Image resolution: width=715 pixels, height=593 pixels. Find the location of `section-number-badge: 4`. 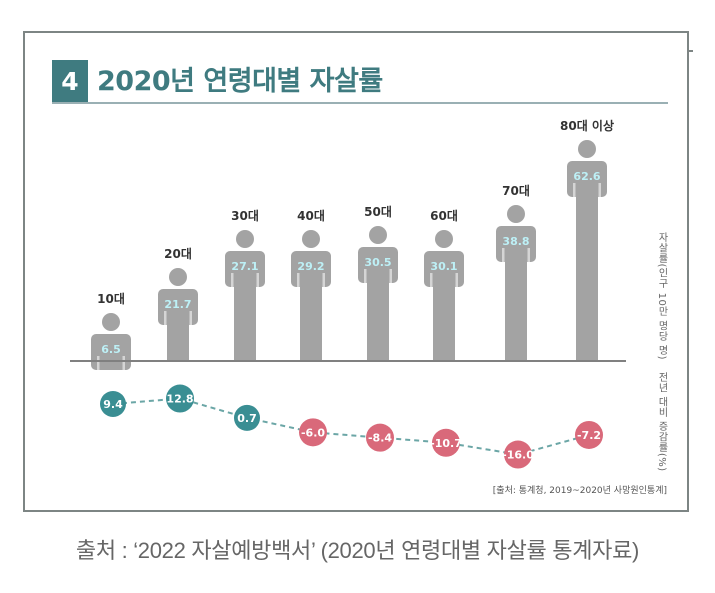

section-number-badge: 4 is located at coordinates (70, 81).